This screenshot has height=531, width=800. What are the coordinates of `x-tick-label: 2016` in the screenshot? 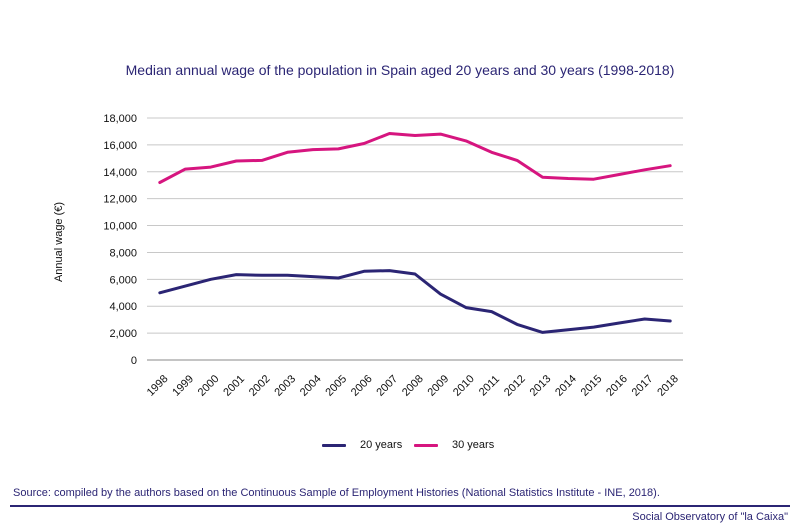 It's located at (617, 386).